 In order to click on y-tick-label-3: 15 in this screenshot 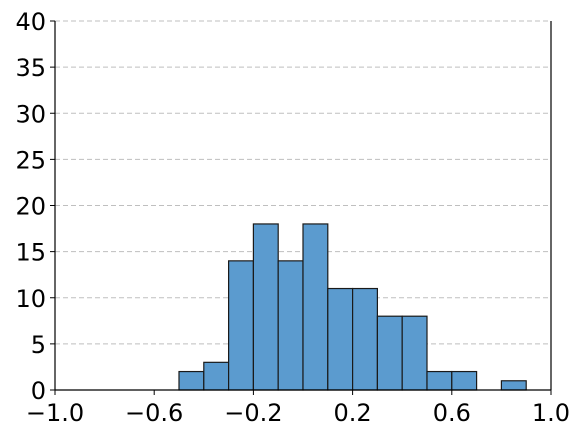, I will do `click(30, 253)`.